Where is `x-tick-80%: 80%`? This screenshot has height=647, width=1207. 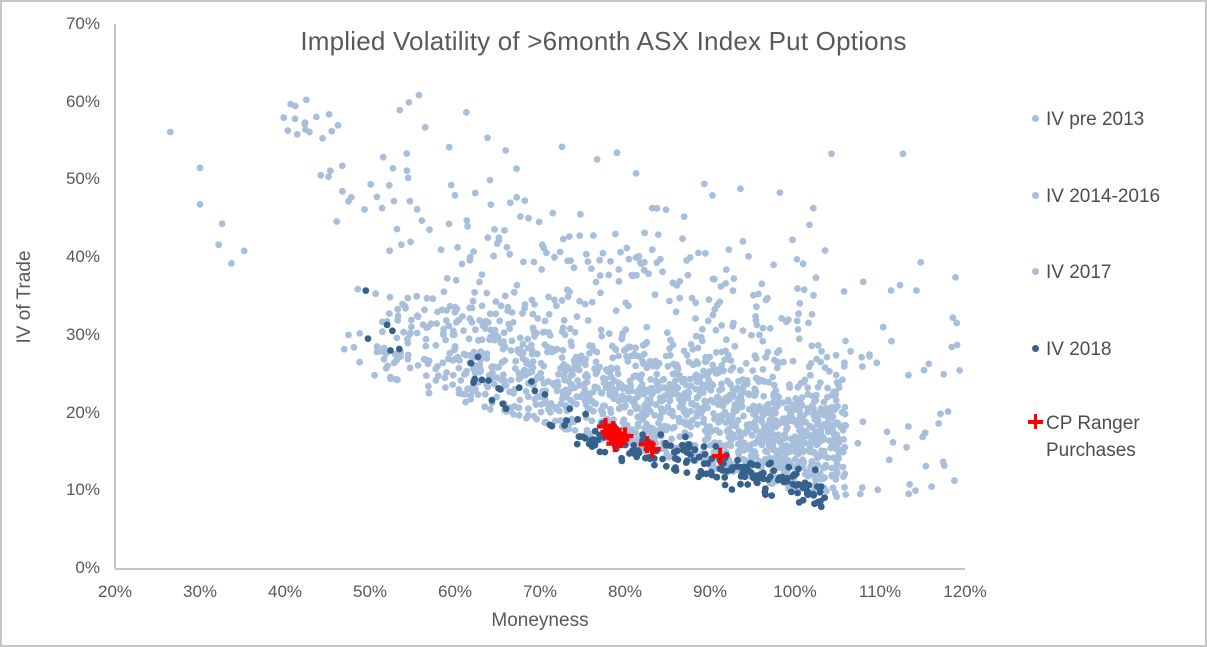
x-tick-80%: 80% is located at coordinates (625, 591).